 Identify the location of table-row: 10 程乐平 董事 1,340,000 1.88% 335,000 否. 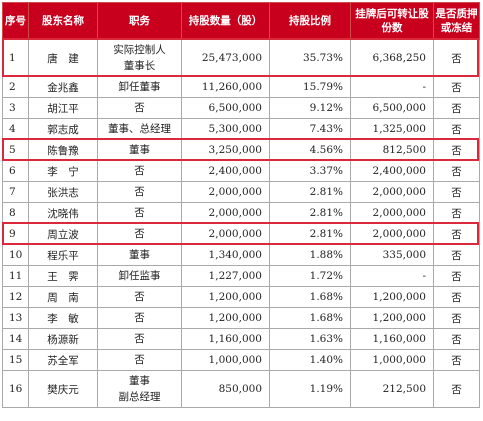
(241, 255).